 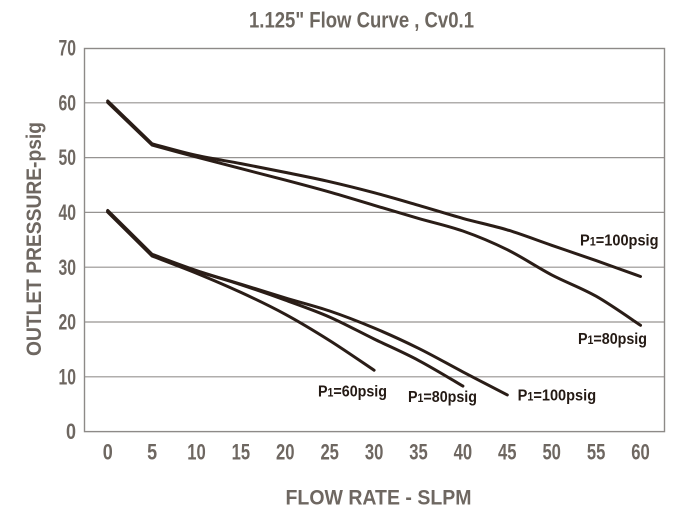 I want to click on svg-text: 1.125" Flow Curve , Cv0.1, so click(x=361, y=19).